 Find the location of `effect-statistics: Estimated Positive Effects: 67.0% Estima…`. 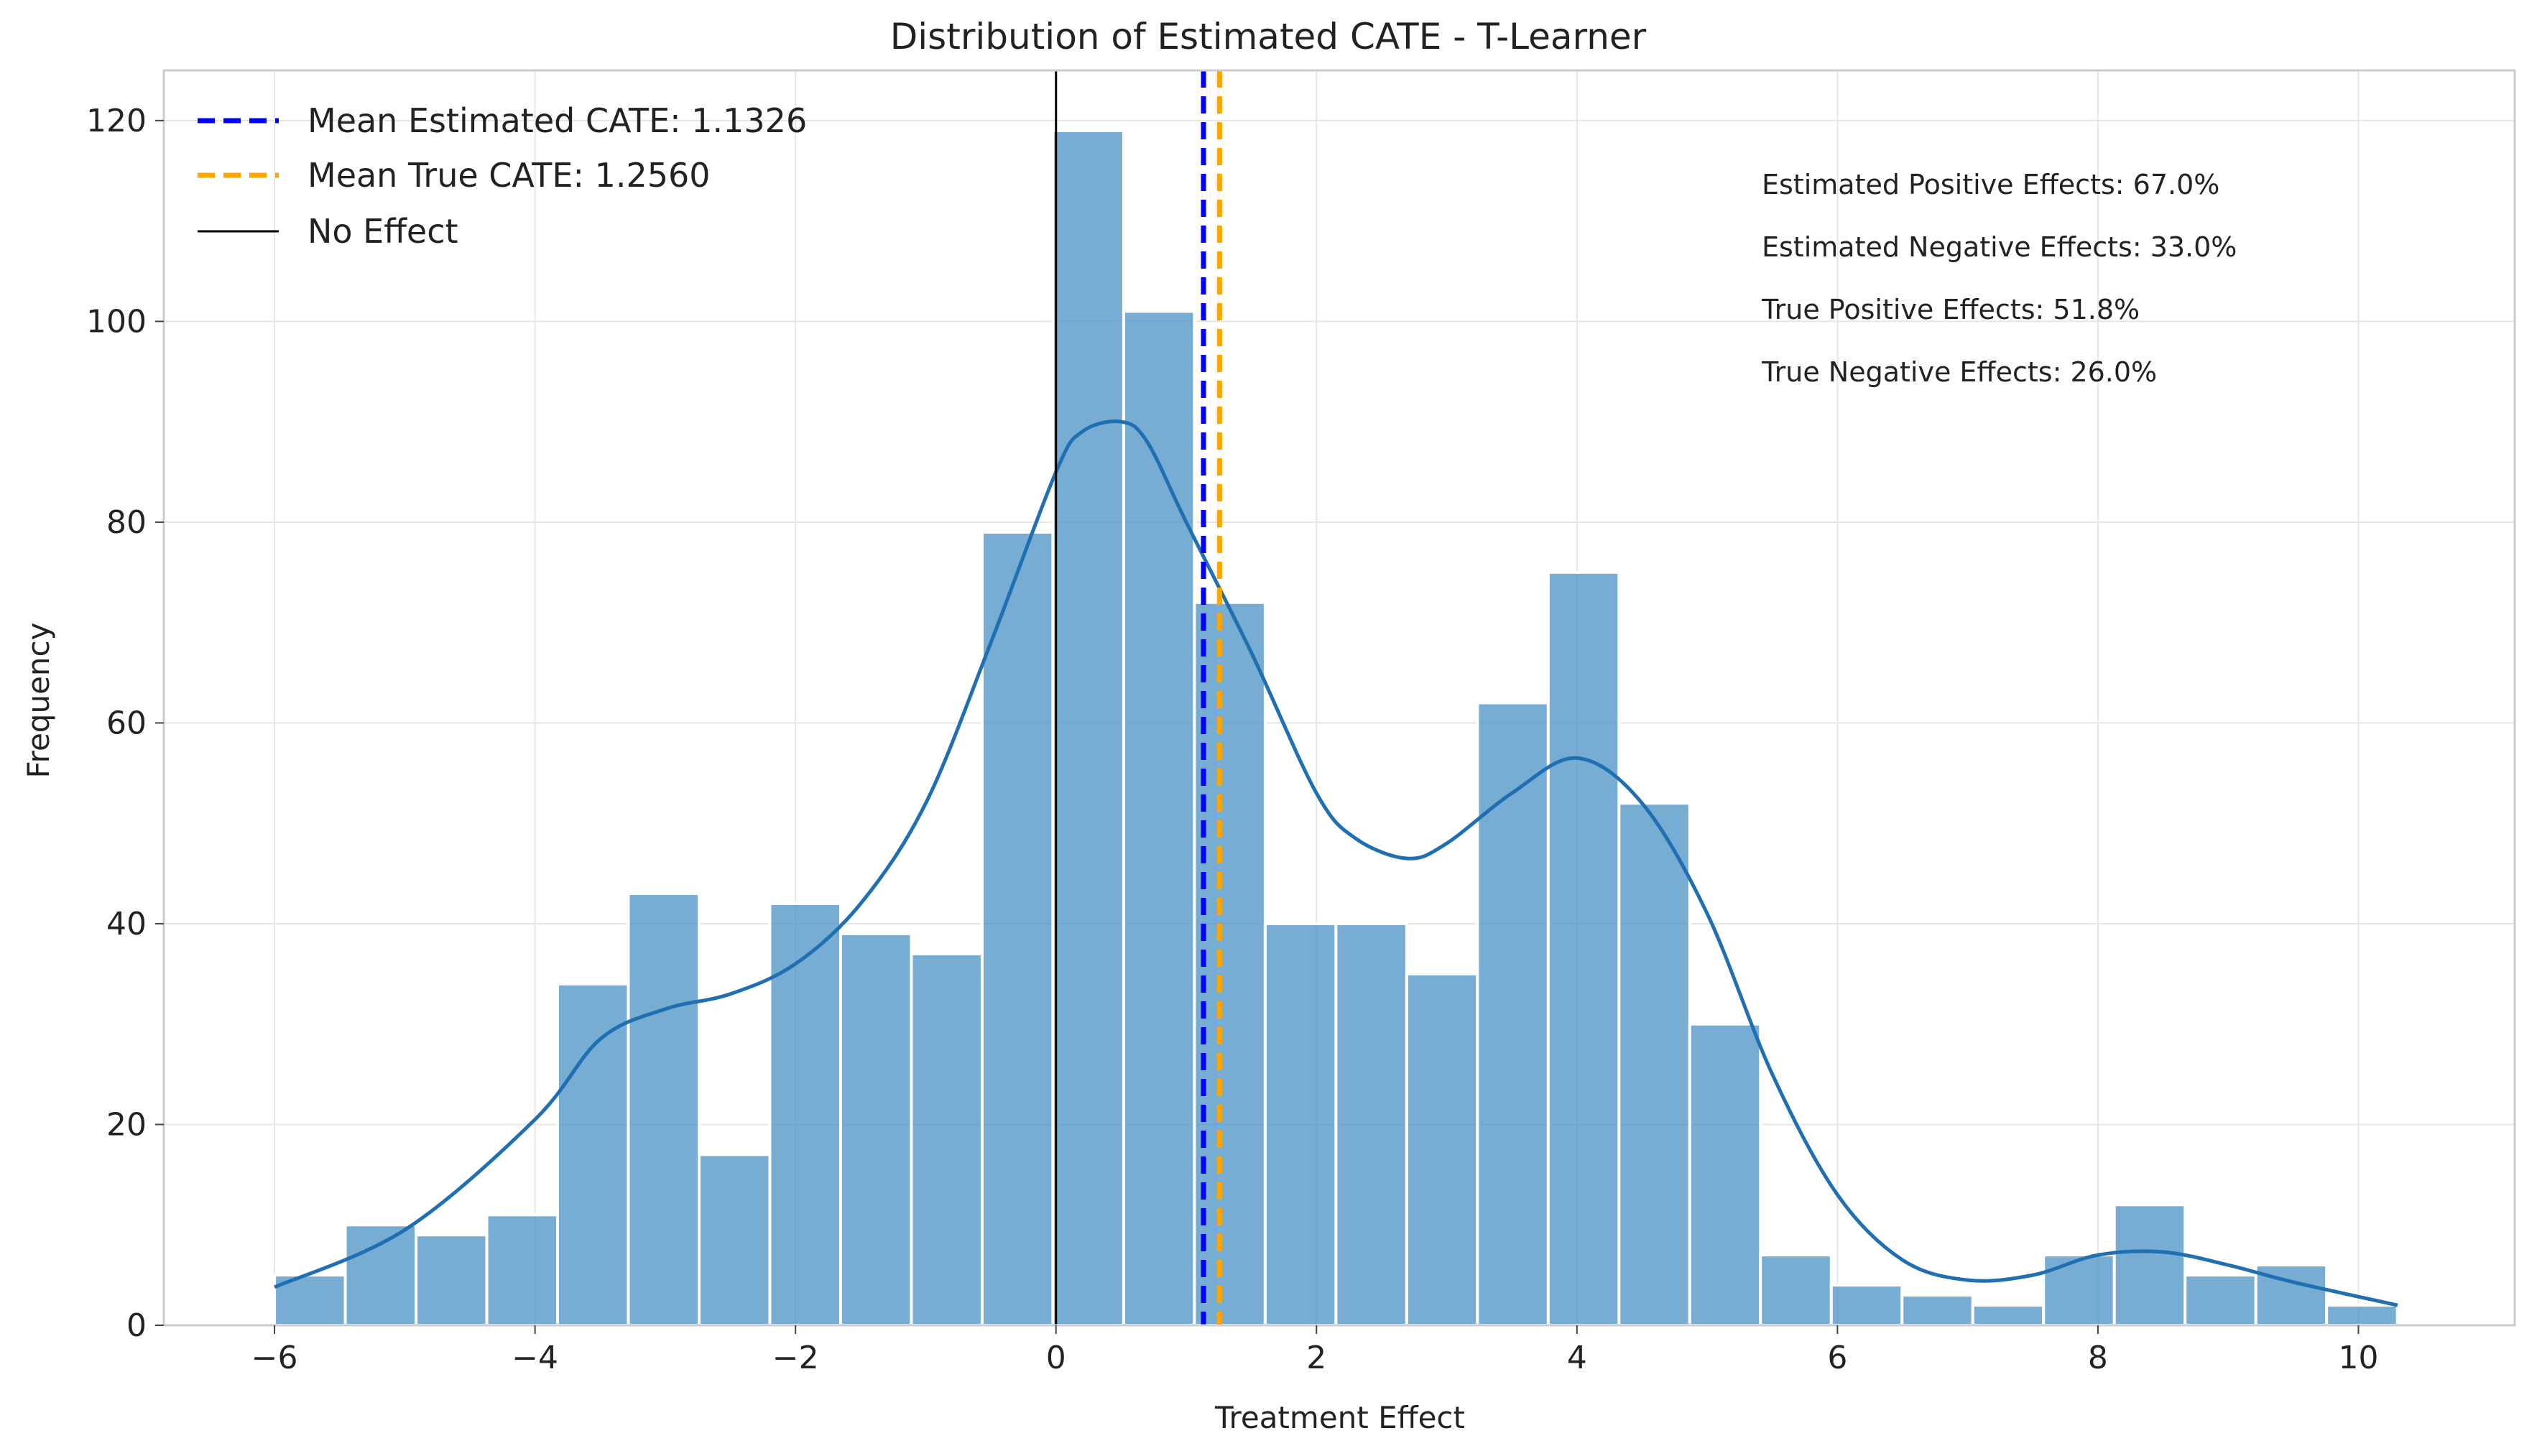

effect-statistics: Estimated Positive Effects: 67.0% Estima… is located at coordinates (1999, 278).